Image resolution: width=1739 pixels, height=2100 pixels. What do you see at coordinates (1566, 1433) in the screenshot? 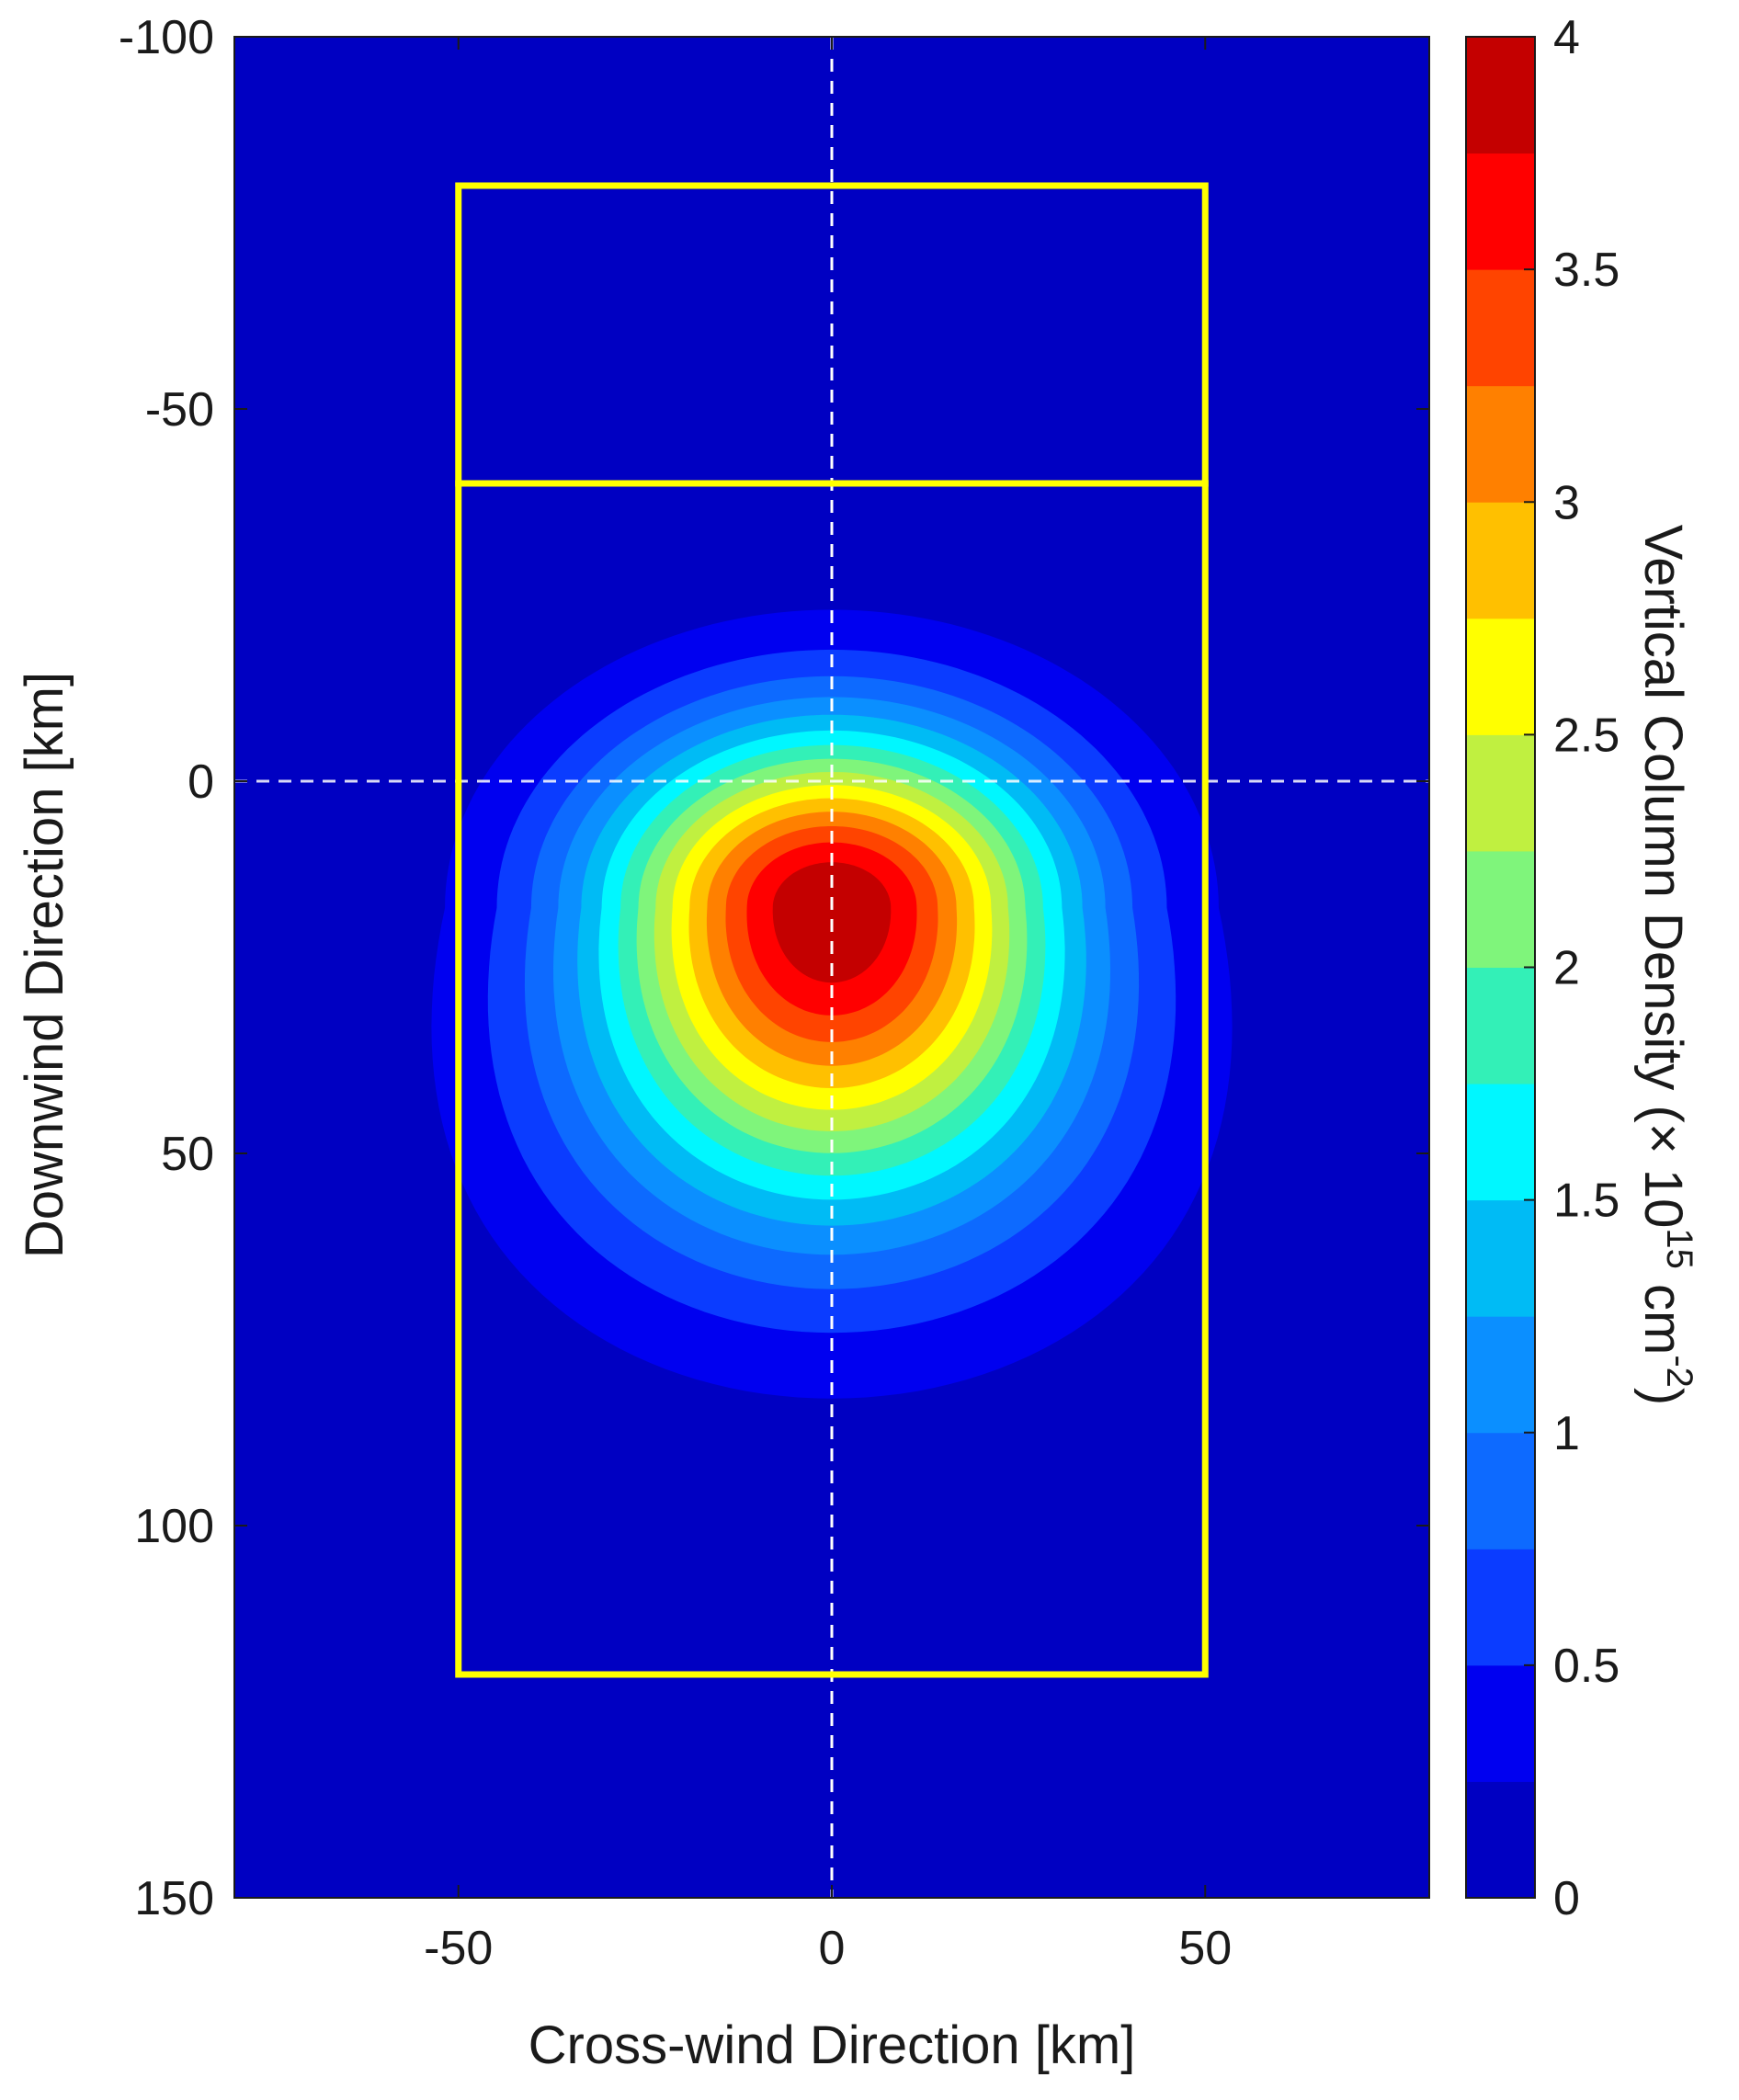
I see `colorbar-tick-label: 1` at bounding box center [1566, 1433].